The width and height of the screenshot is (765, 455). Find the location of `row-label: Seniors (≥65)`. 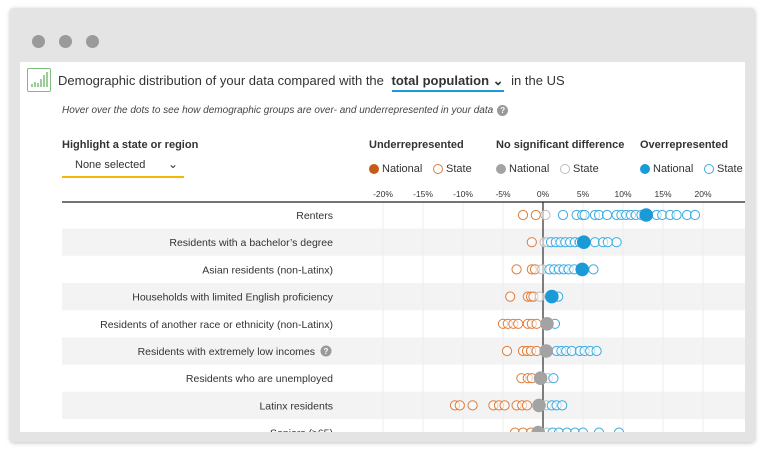

row-label: Seniors (≥65) is located at coordinates (301, 430).